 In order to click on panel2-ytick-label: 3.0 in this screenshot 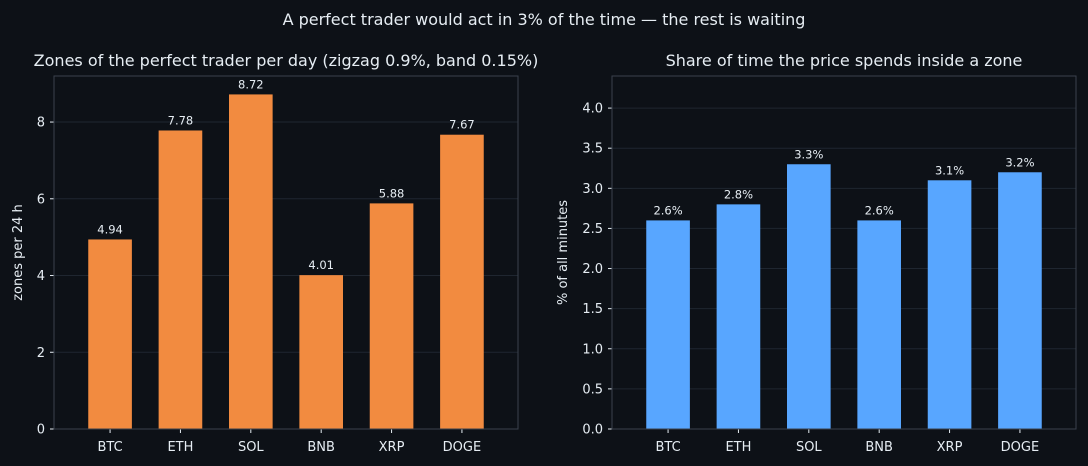, I will do `click(592, 189)`.